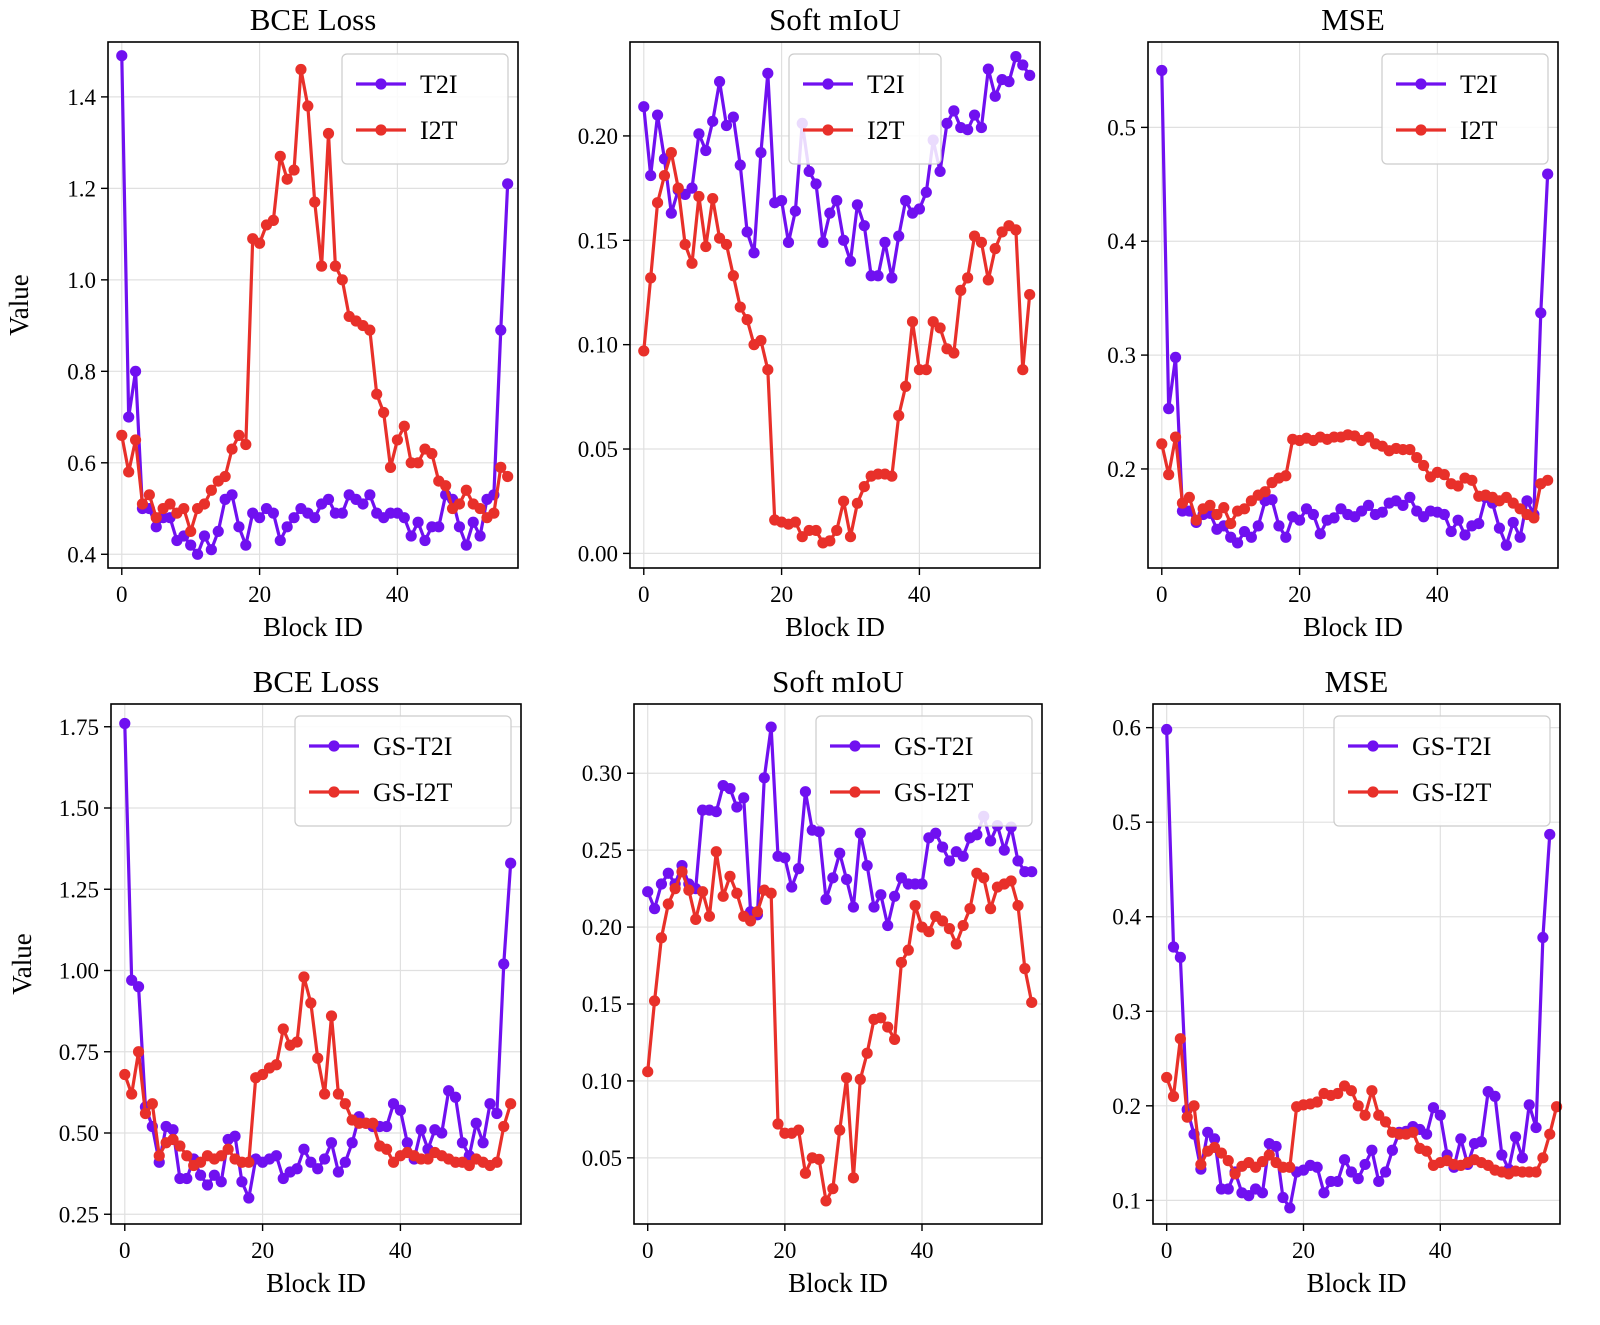 This screenshot has height=1325, width=1600. What do you see at coordinates (397, 594) in the screenshot?
I see `x-tick-label: 40` at bounding box center [397, 594].